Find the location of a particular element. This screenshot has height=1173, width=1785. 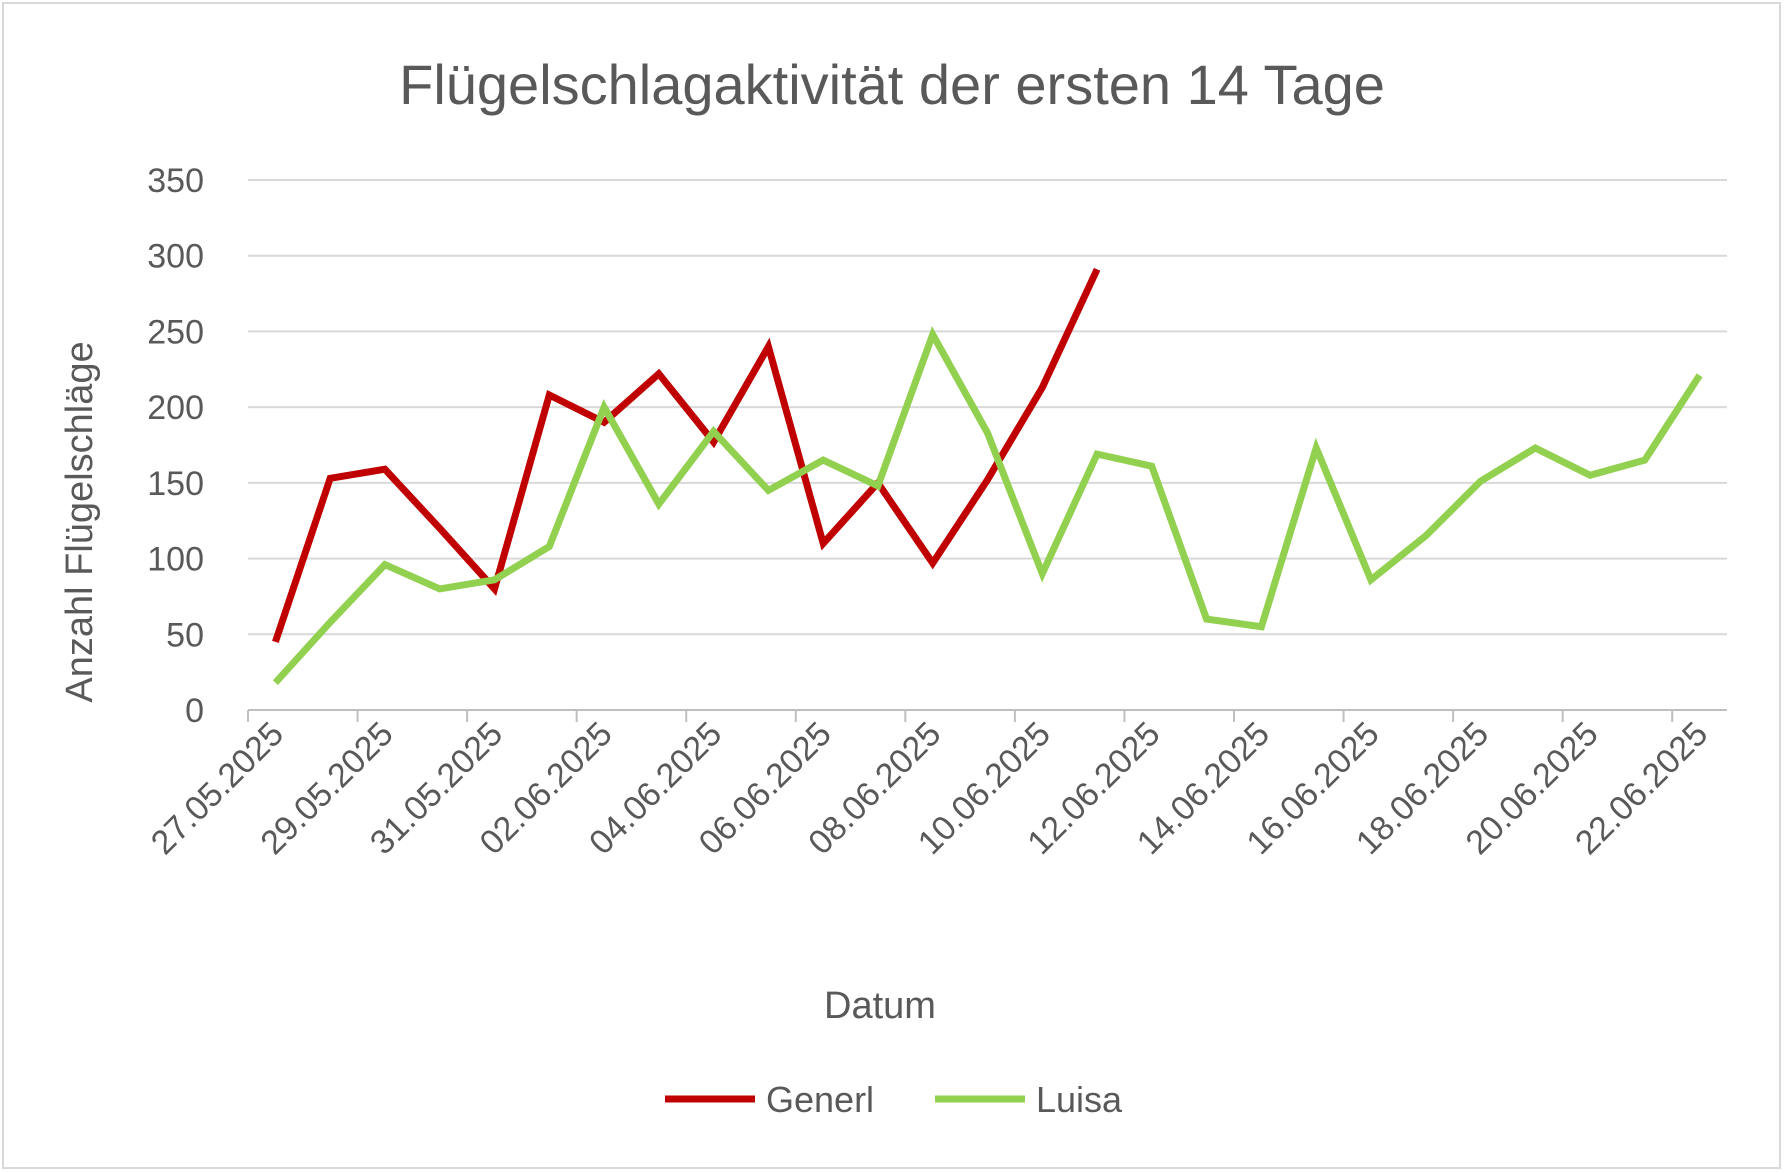

chart-title: Flügelschlagaktivität der ersten 14 Tage is located at coordinates (892, 84).